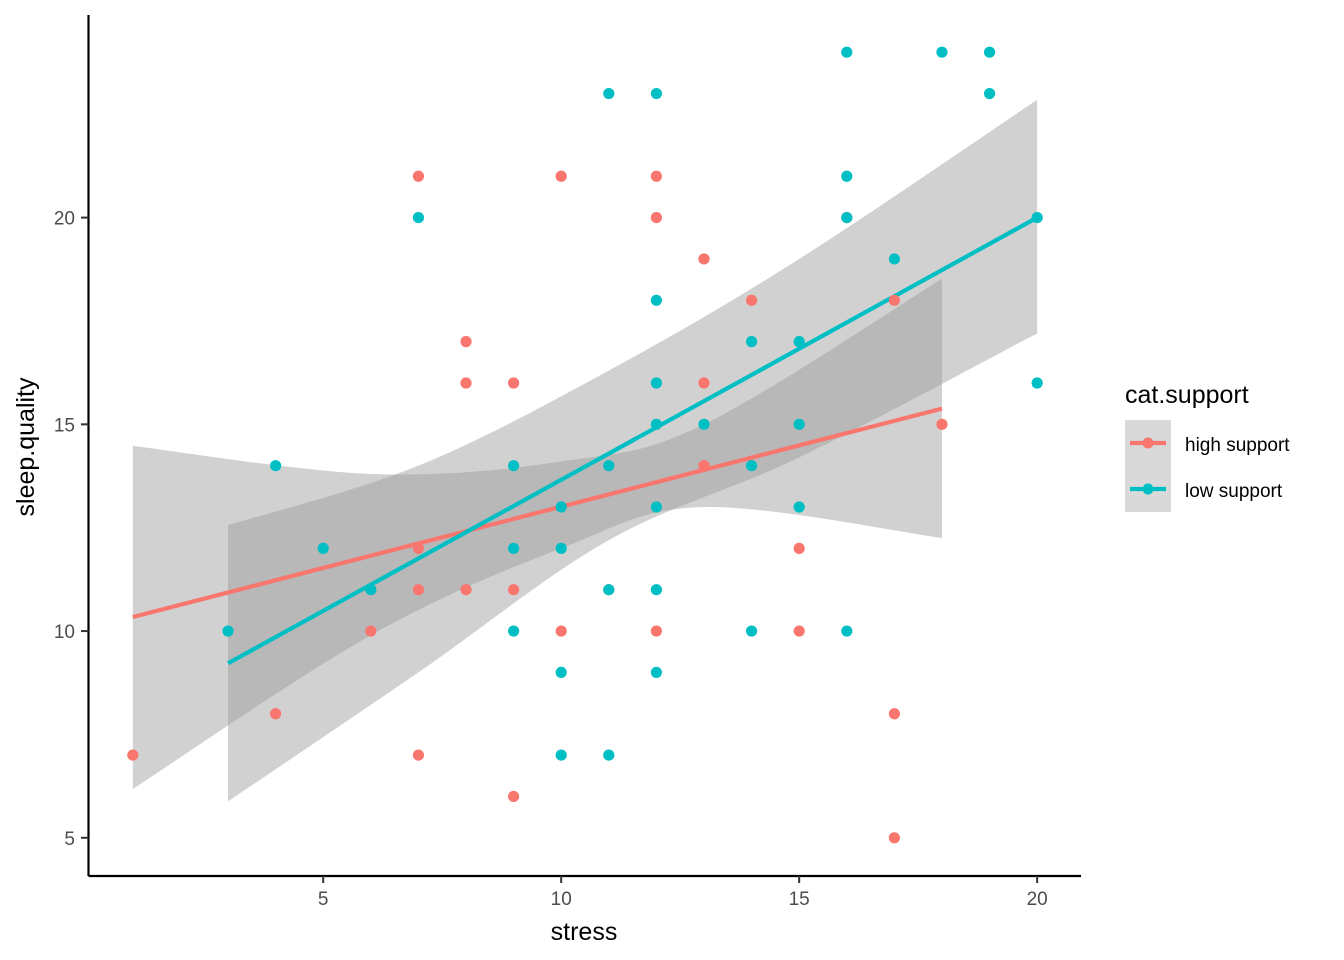  What do you see at coordinates (323, 899) in the screenshot?
I see `x-tick-label: 5` at bounding box center [323, 899].